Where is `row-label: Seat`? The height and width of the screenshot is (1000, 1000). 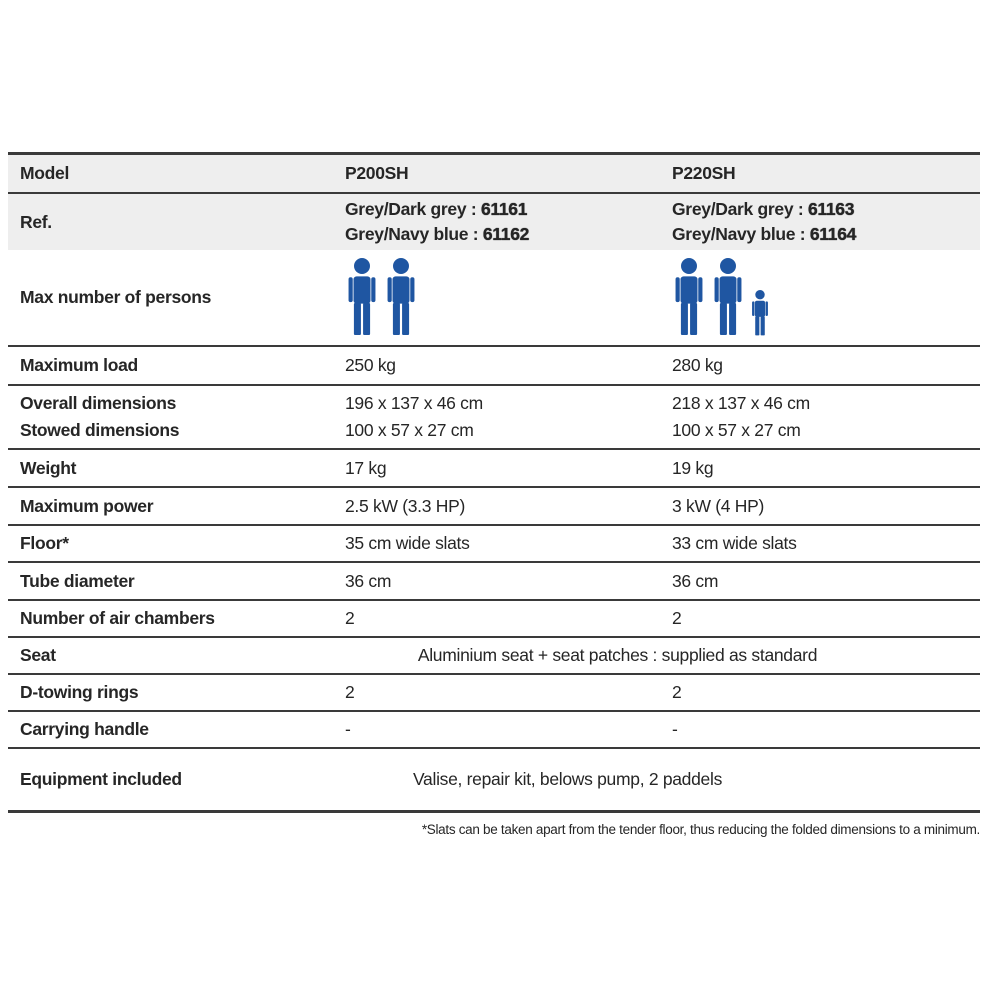 row-label: Seat is located at coordinates (38, 655).